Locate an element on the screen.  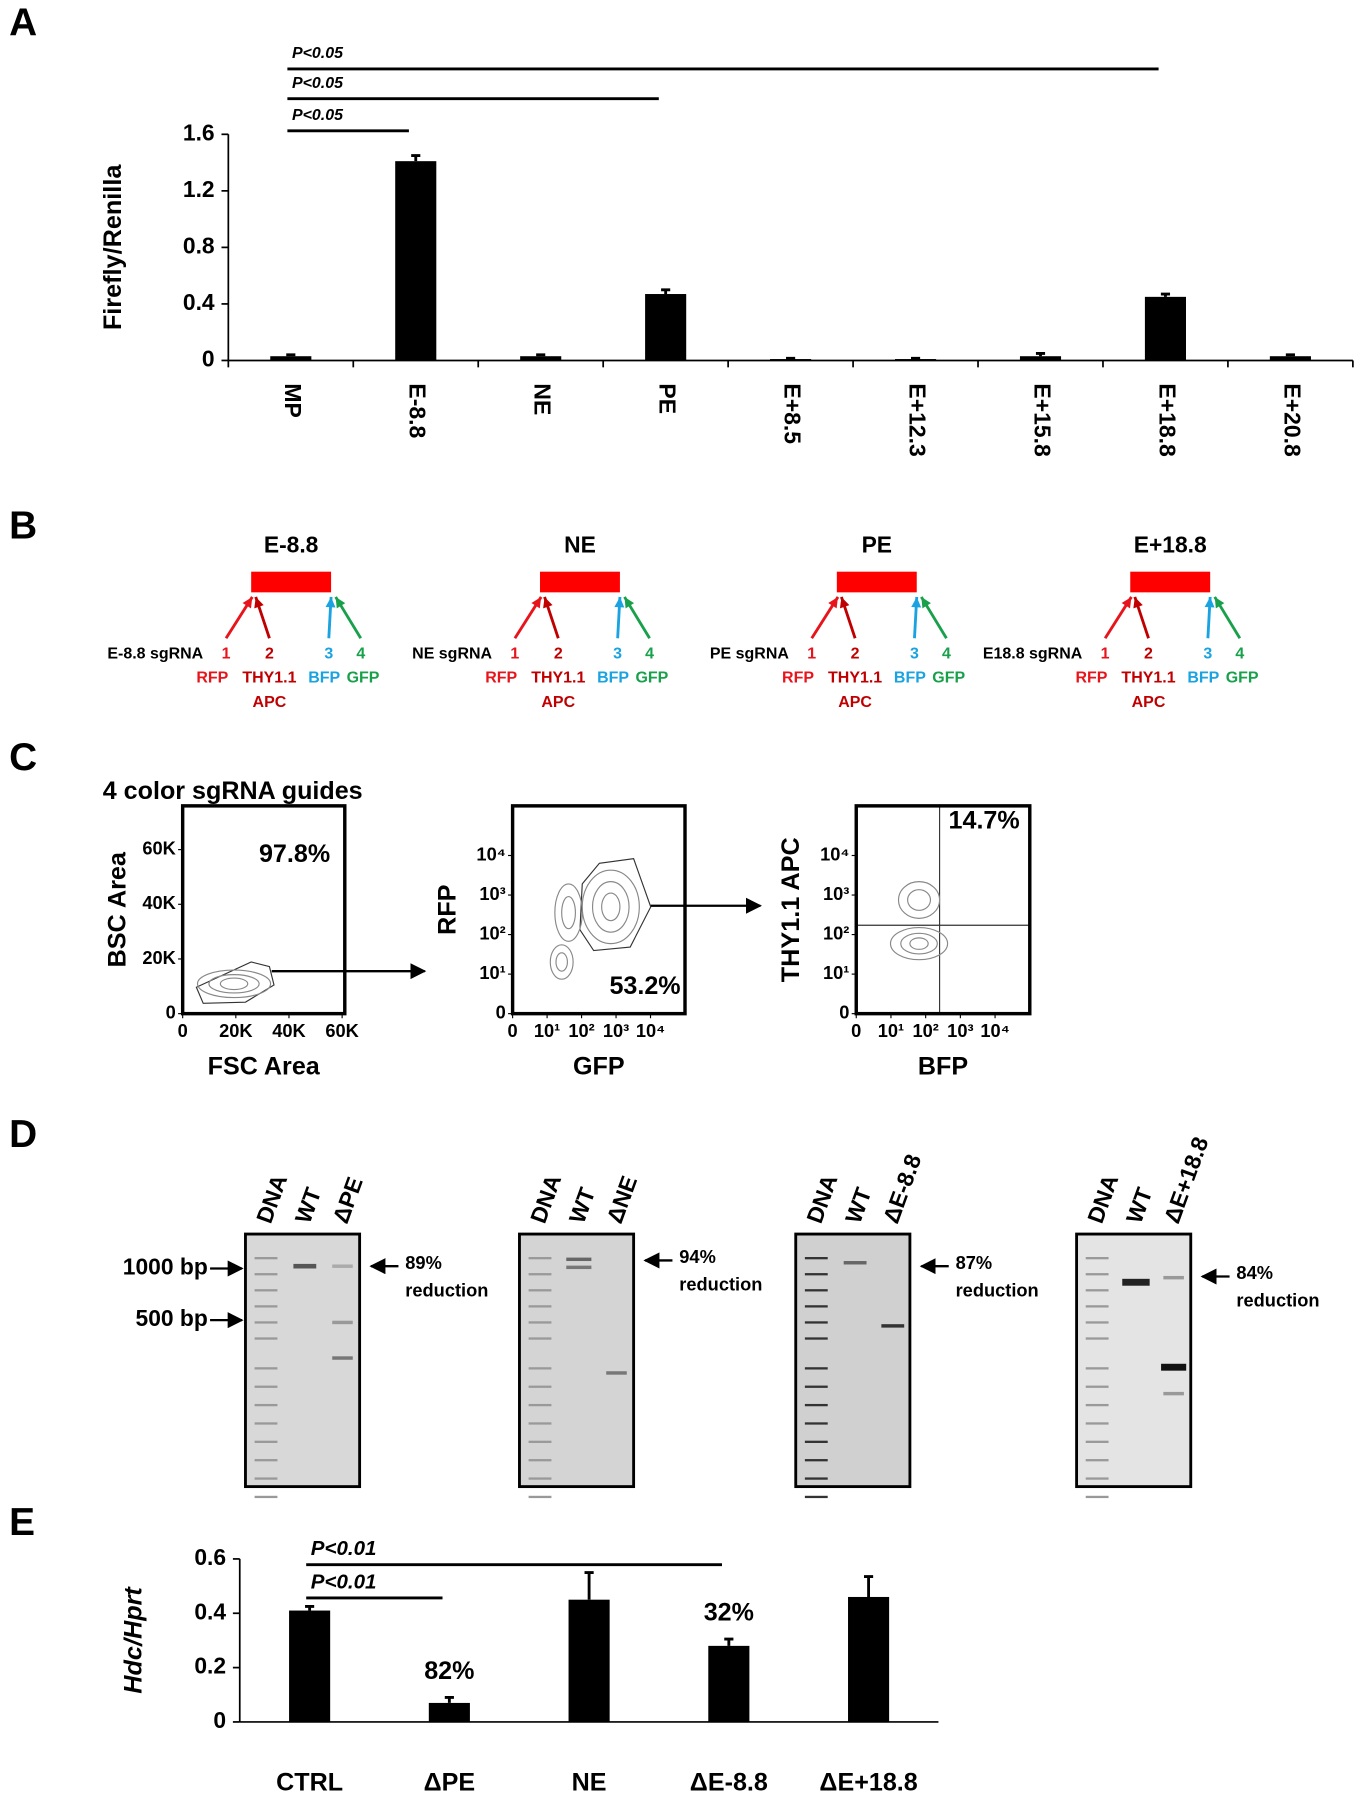
significance-label: P<0.01 is located at coordinates (344, 1581).